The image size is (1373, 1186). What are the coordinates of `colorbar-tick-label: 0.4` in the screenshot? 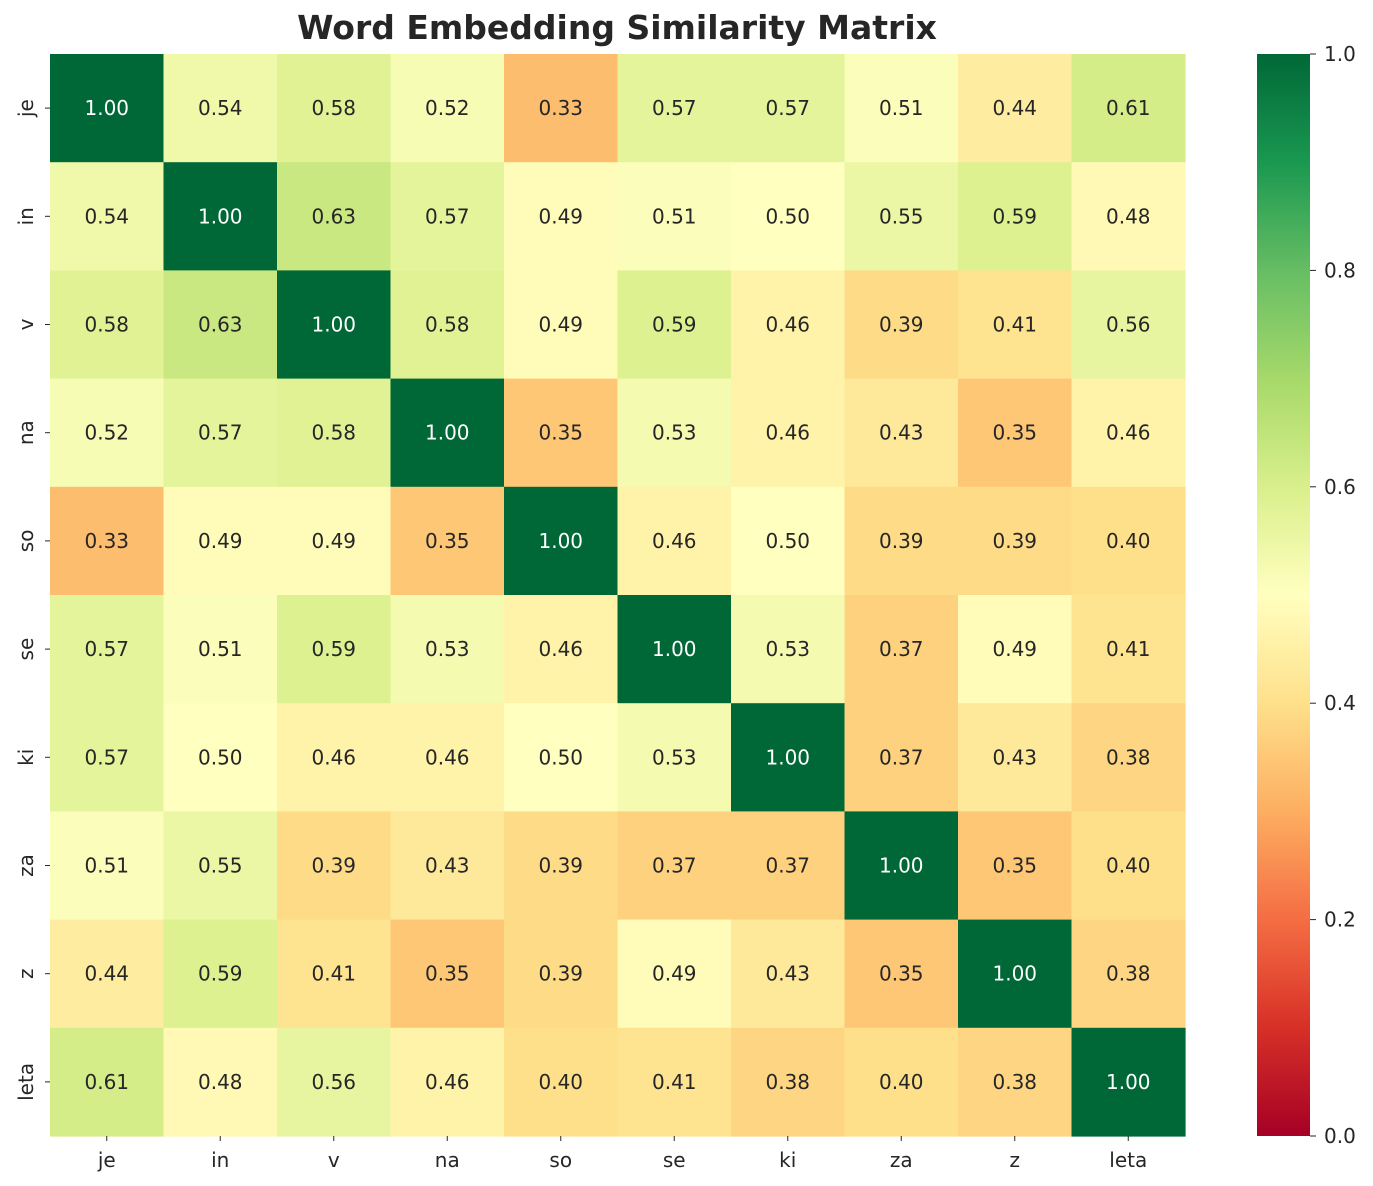 It's located at (1340, 703).